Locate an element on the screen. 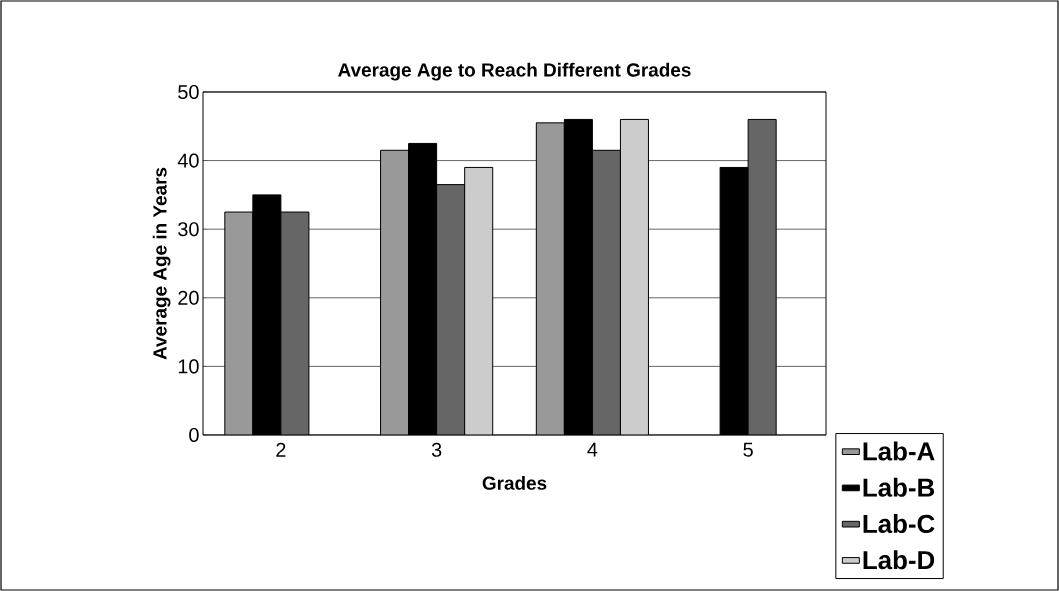 This screenshot has width=1059, height=591. x-axis-title: Grades is located at coordinates (514, 482).